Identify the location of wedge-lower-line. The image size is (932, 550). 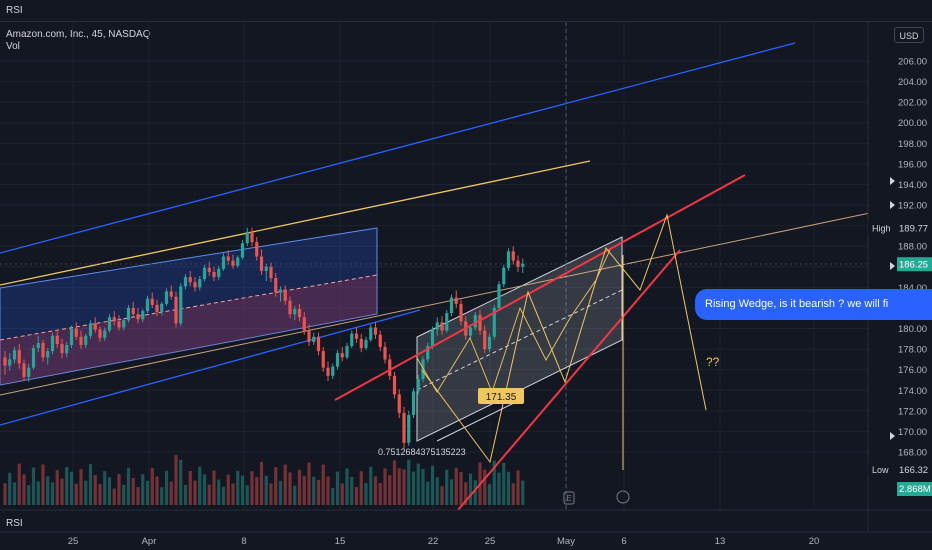
(569, 379).